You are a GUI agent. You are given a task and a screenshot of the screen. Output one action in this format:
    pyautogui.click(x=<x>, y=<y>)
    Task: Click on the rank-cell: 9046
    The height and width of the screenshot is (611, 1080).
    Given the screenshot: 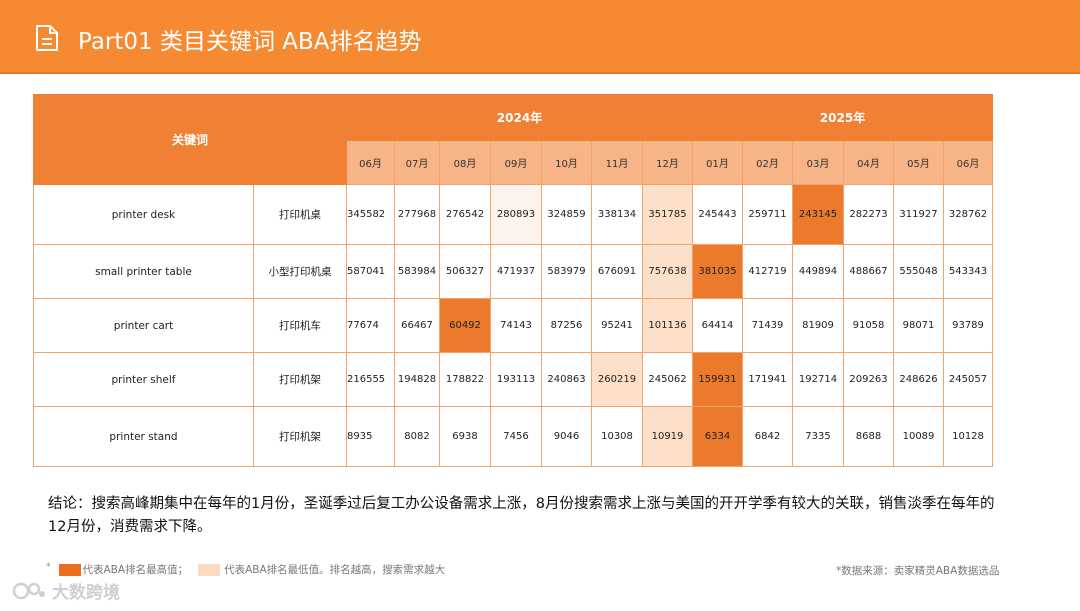 What is the action you would take?
    pyautogui.click(x=566, y=436)
    